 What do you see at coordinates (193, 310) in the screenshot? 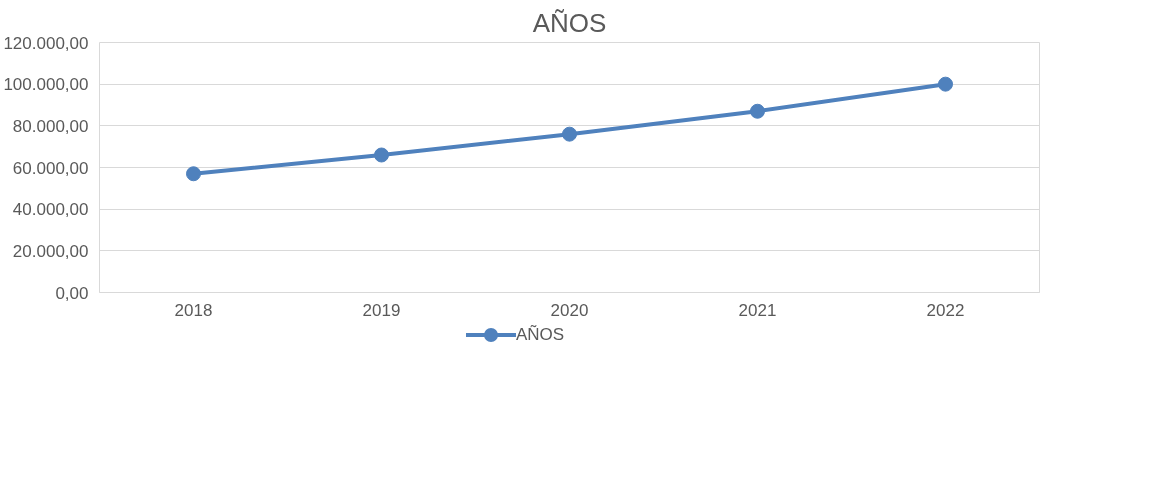
I see `x-tick-label: 2018` at bounding box center [193, 310].